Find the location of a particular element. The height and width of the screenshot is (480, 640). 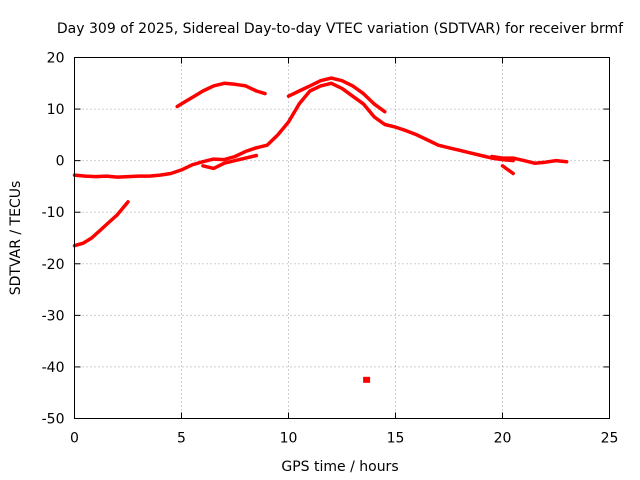

series-morning-wiggle is located at coordinates (230, 162).